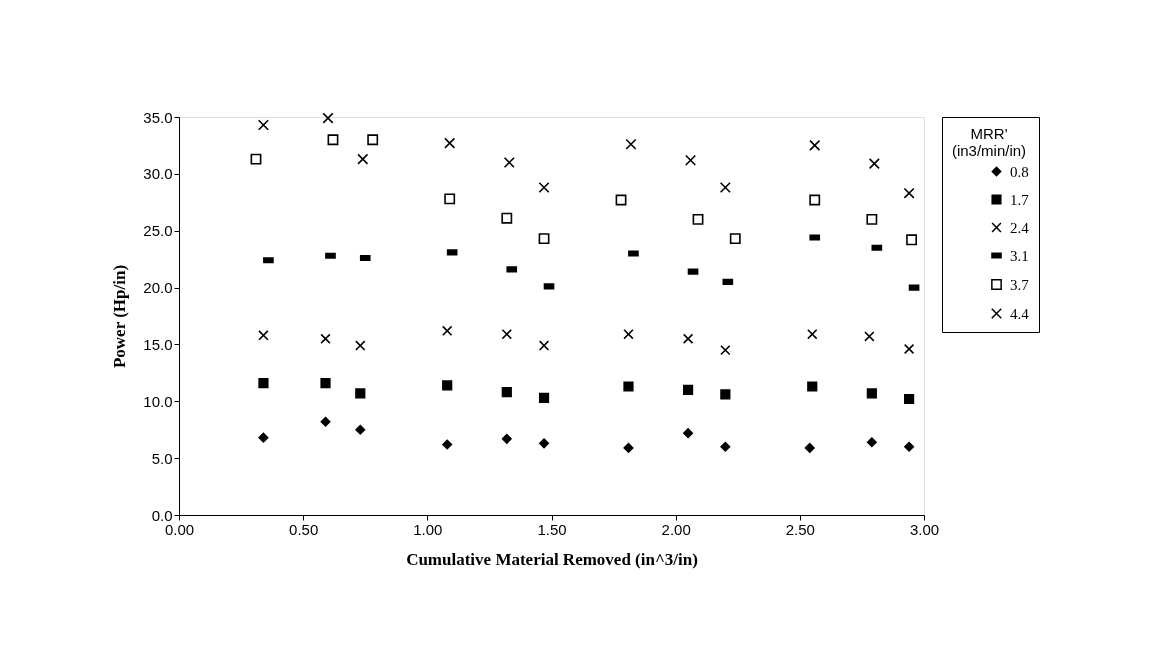 The image size is (1164, 657). Describe the element at coordinates (1019, 255) in the screenshot. I see `legend-label: 3.1` at that location.